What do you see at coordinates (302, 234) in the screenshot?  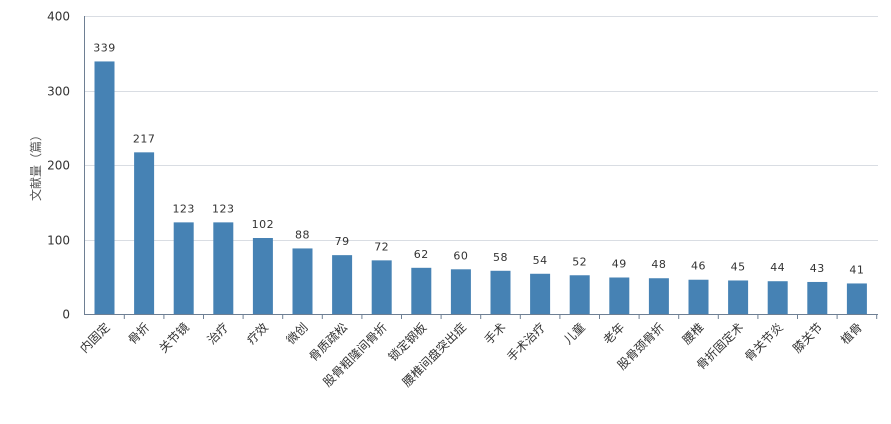 I see `data-label: 88` at bounding box center [302, 234].